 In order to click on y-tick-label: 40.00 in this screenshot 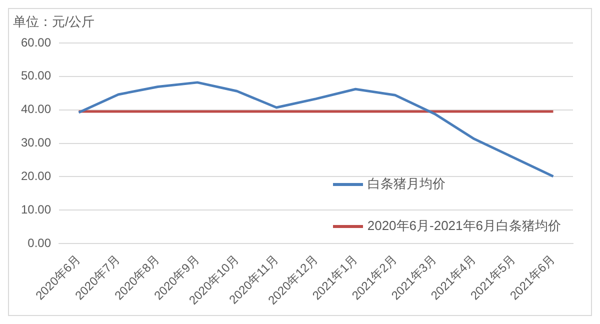, I will do `click(36, 109)`.